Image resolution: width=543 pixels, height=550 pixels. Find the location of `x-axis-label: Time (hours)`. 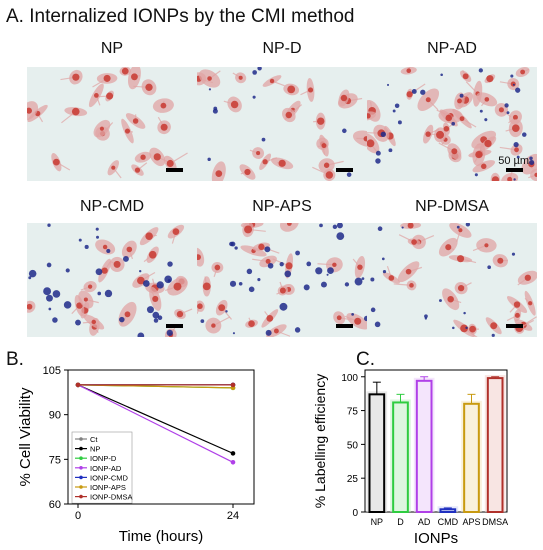

x-axis-label: Time (hours) is located at coordinates (161, 536).